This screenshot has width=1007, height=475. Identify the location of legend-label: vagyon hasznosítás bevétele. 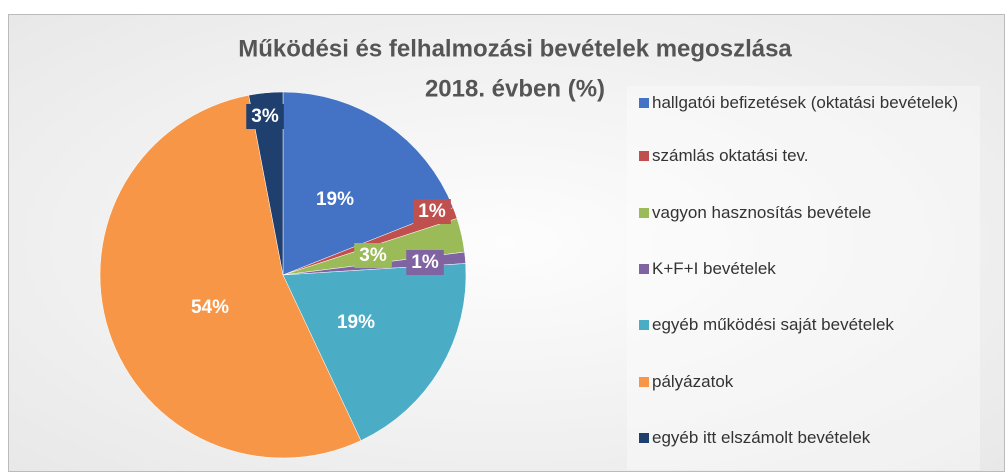
(762, 212).